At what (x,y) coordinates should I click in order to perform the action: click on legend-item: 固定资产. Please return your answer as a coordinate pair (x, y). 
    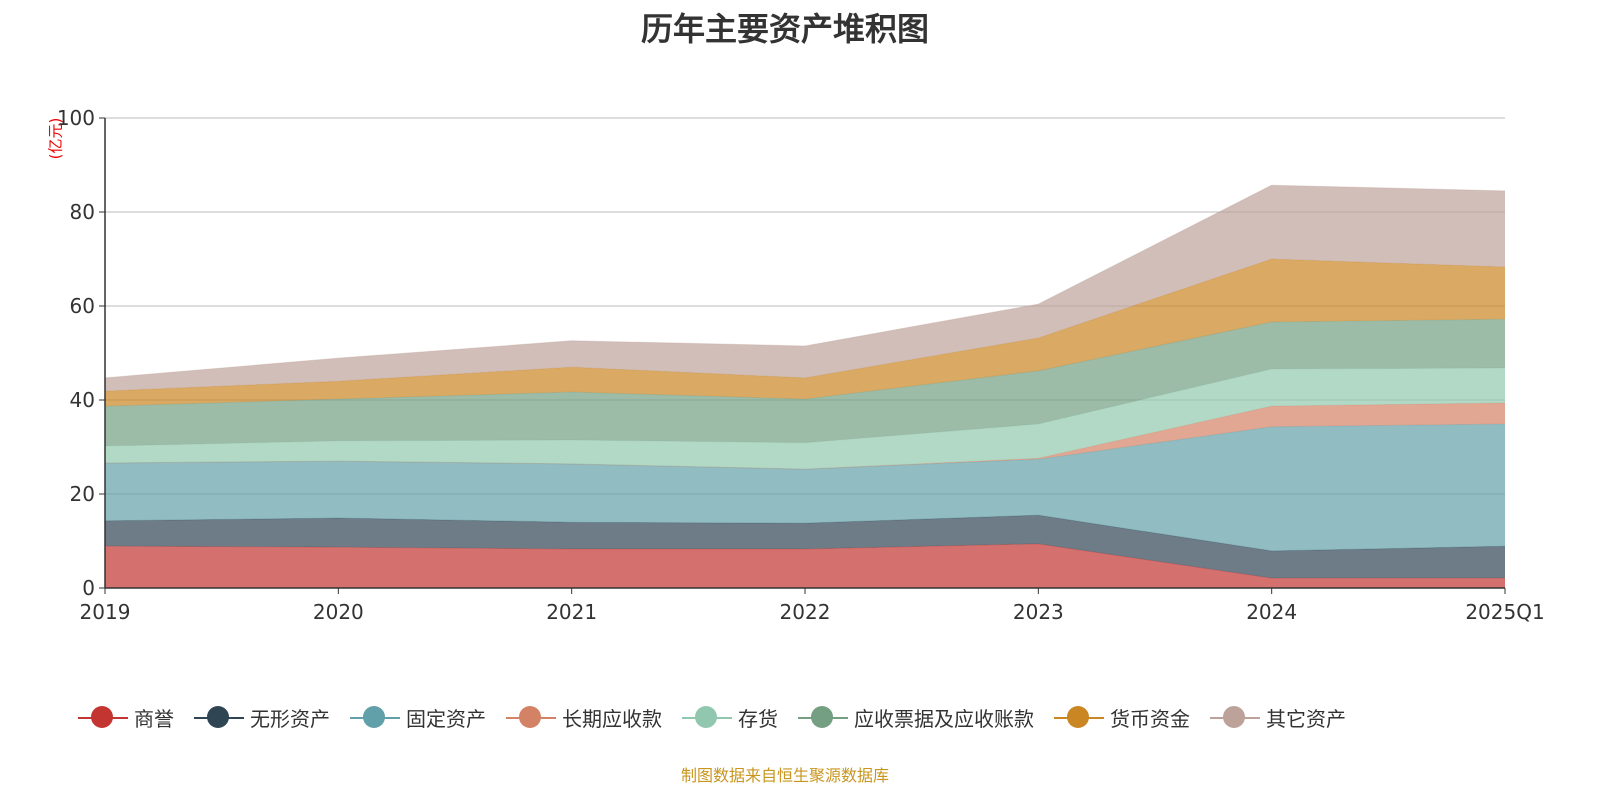
    Looking at the image, I should click on (418, 717).